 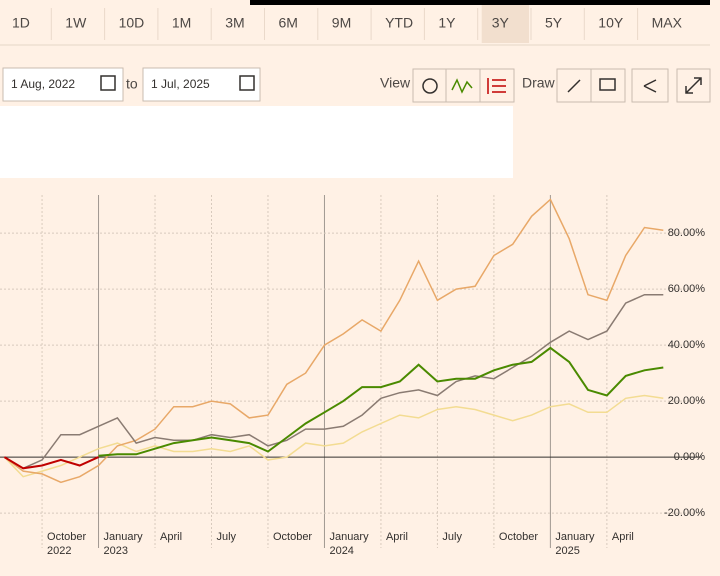 What do you see at coordinates (132, 84) in the screenshot?
I see `to-label: to` at bounding box center [132, 84].